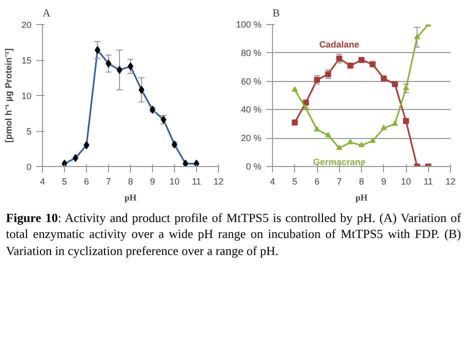  Describe the element at coordinates (251, 81) in the screenshot. I see `y-tick-label: 60 %` at that location.